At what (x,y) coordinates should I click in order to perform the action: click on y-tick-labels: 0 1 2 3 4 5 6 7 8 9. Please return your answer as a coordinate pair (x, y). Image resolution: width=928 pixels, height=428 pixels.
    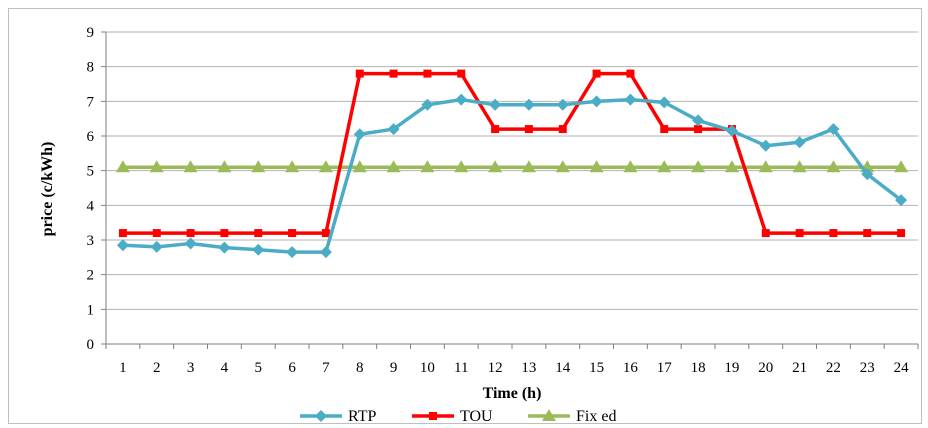
    Looking at the image, I should click on (91, 189).